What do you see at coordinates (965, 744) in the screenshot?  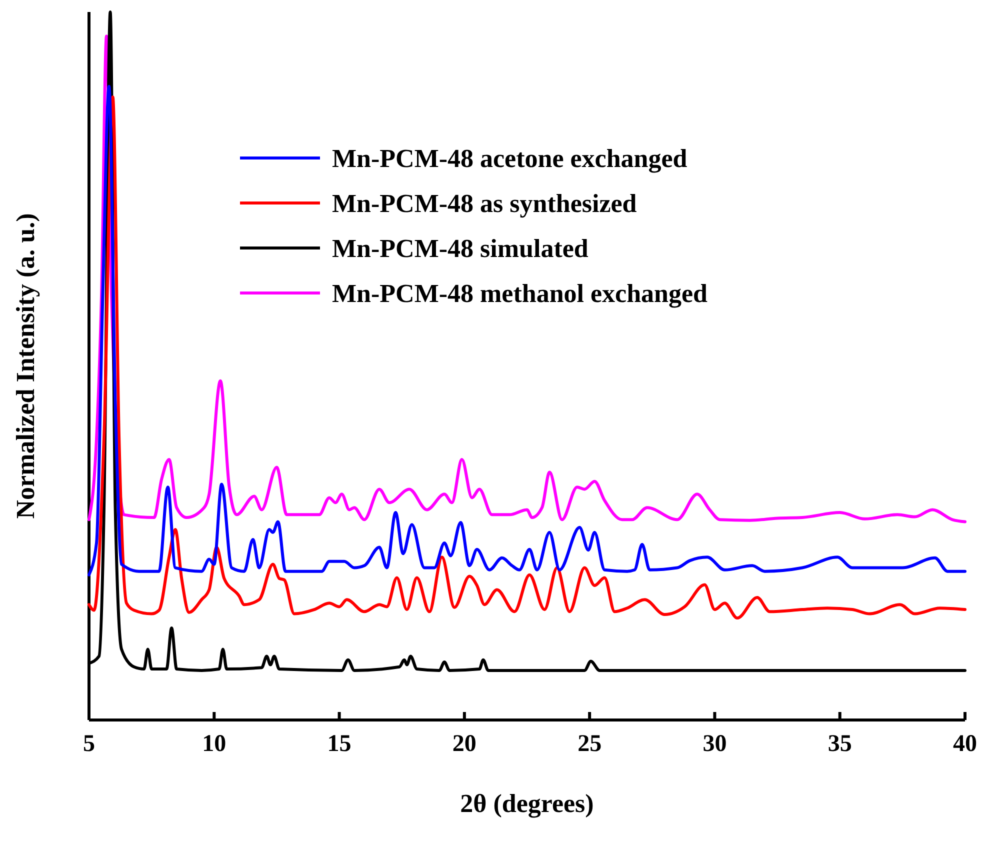 I see `x-tick-label: 40` at bounding box center [965, 744].